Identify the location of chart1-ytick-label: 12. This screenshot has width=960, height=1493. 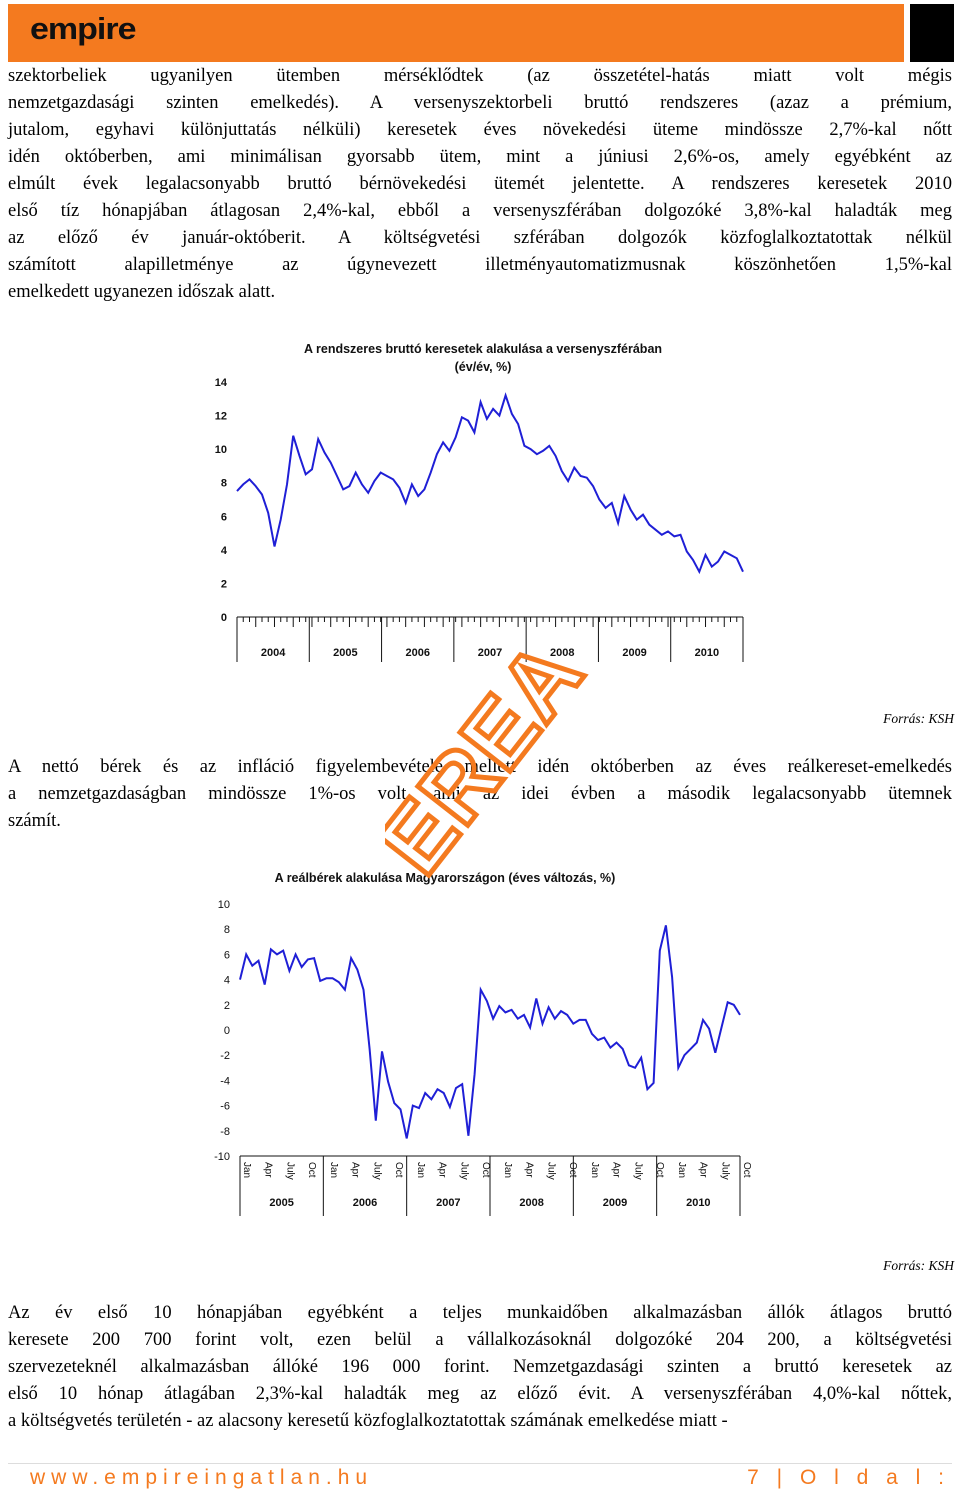
(221, 417).